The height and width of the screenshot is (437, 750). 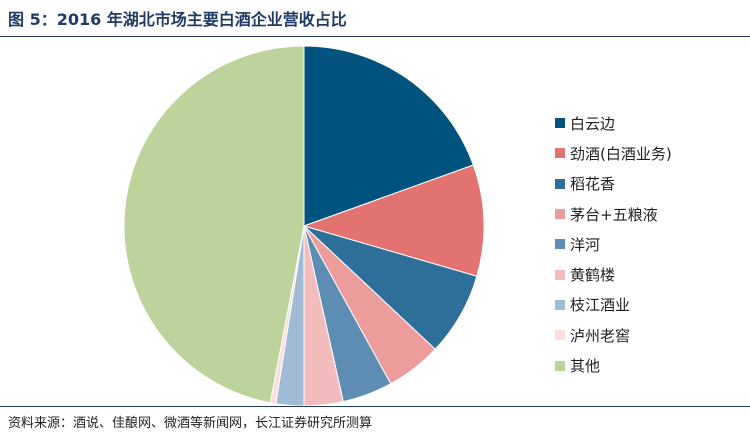 What do you see at coordinates (375, 406) in the screenshot?
I see `source-divider` at bounding box center [375, 406].